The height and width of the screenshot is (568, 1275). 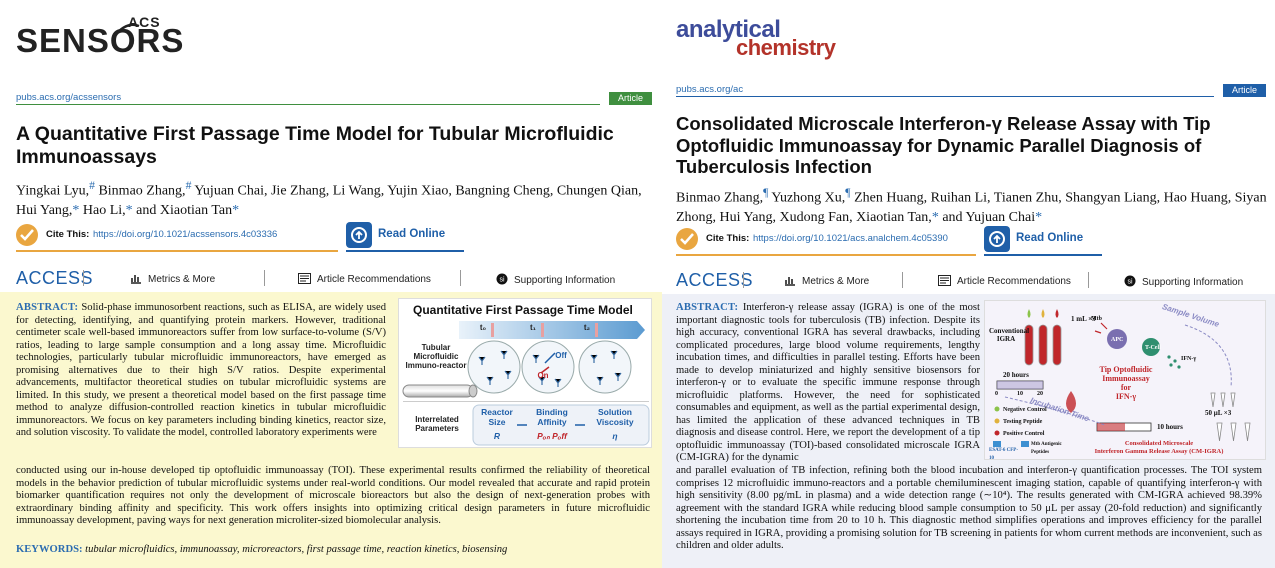 I want to click on toc-ten-hours: 10 hours, so click(x=1170, y=427).